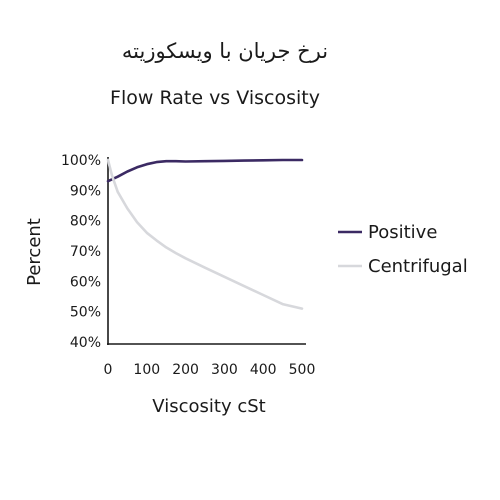 The height and width of the screenshot is (500, 500). I want to click on x-tick-label: 200, so click(185, 370).